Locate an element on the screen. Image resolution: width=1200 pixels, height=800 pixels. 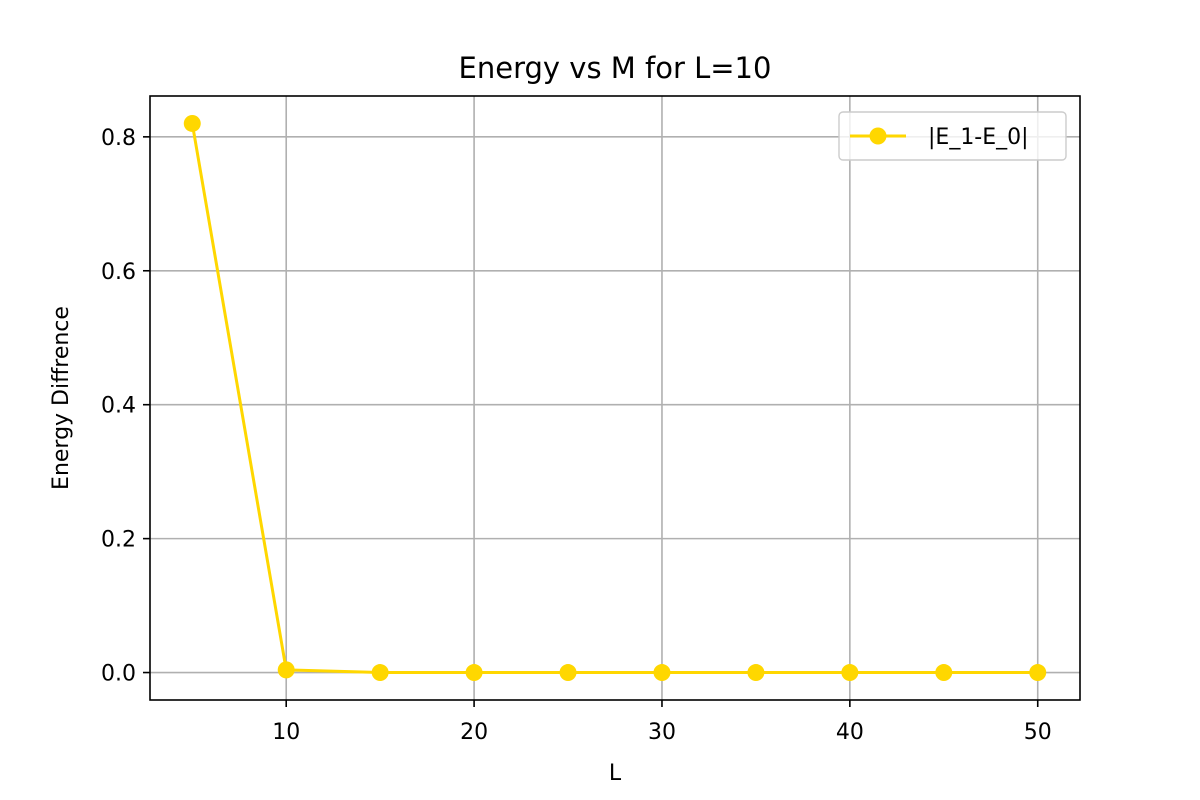
y-tick-label: 0.8 is located at coordinates (118, 138).